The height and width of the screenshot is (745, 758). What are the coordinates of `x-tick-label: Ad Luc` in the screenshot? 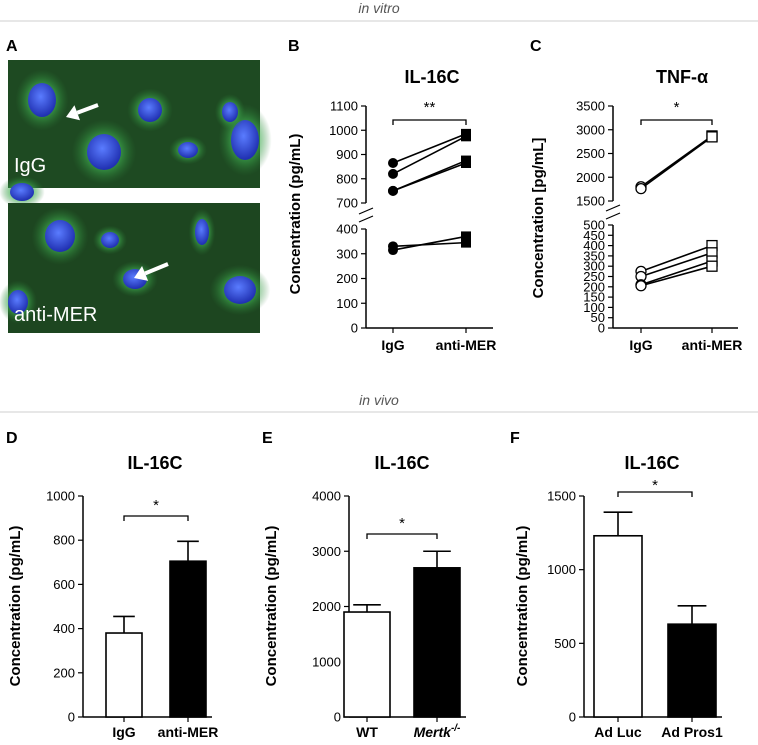 It's located at (618, 732).